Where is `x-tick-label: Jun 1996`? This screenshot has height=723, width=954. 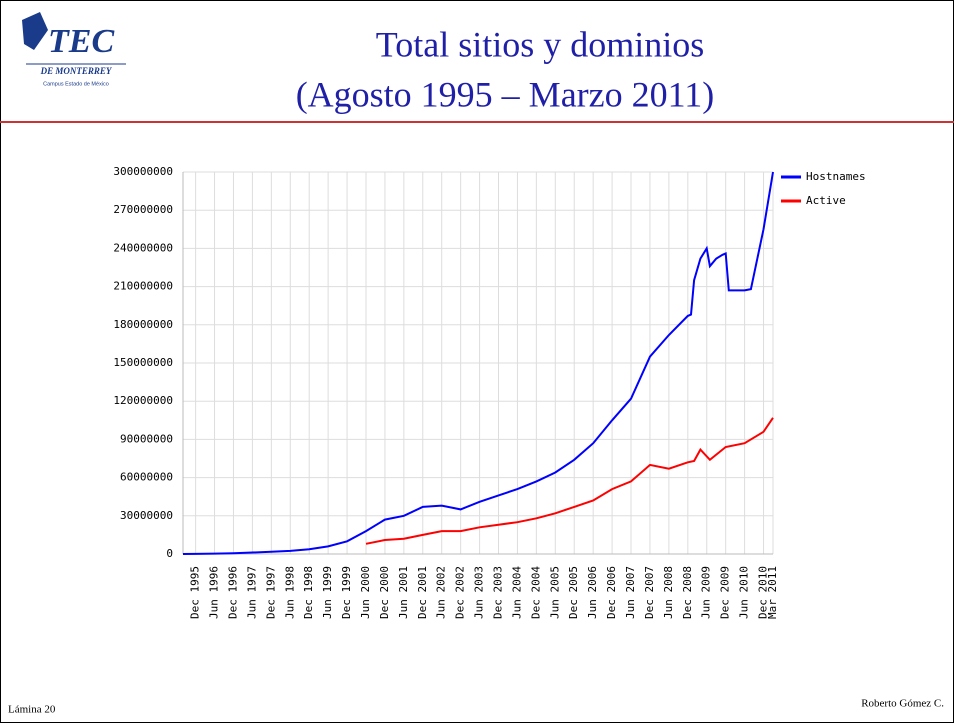 x-tick-label: Jun 1996 is located at coordinates (214, 592).